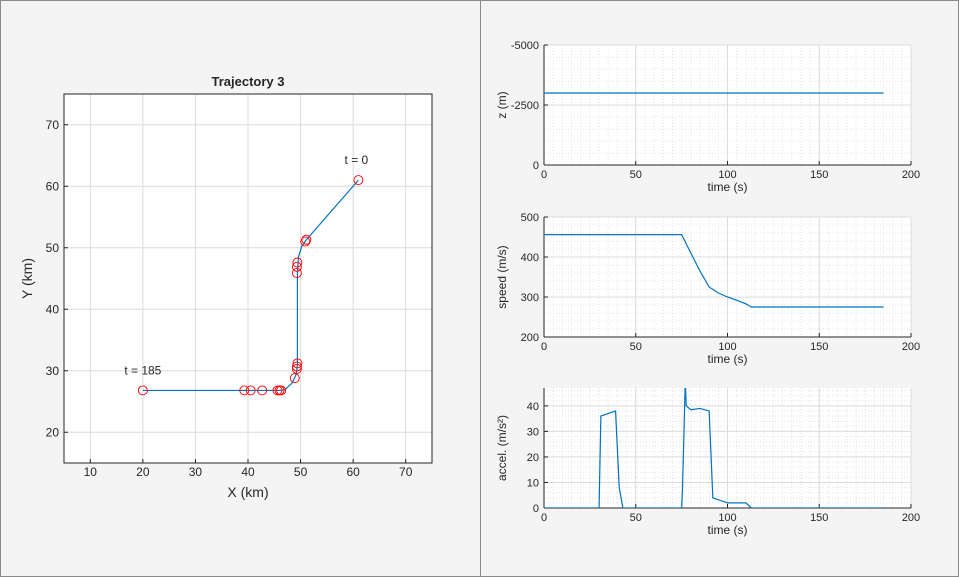 Image resolution: width=959 pixels, height=577 pixels. What do you see at coordinates (530, 258) in the screenshot?
I see `y-tick-label: 400` at bounding box center [530, 258].